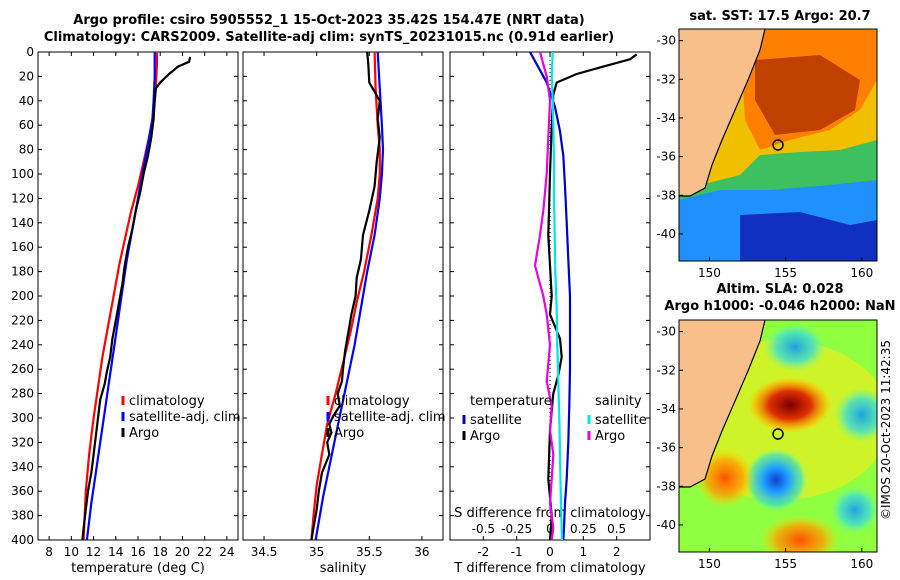 Image resolution: width=900 pixels, height=580 pixels. Describe the element at coordinates (517, 552) in the screenshot. I see `x-tick-label: -1` at that location.